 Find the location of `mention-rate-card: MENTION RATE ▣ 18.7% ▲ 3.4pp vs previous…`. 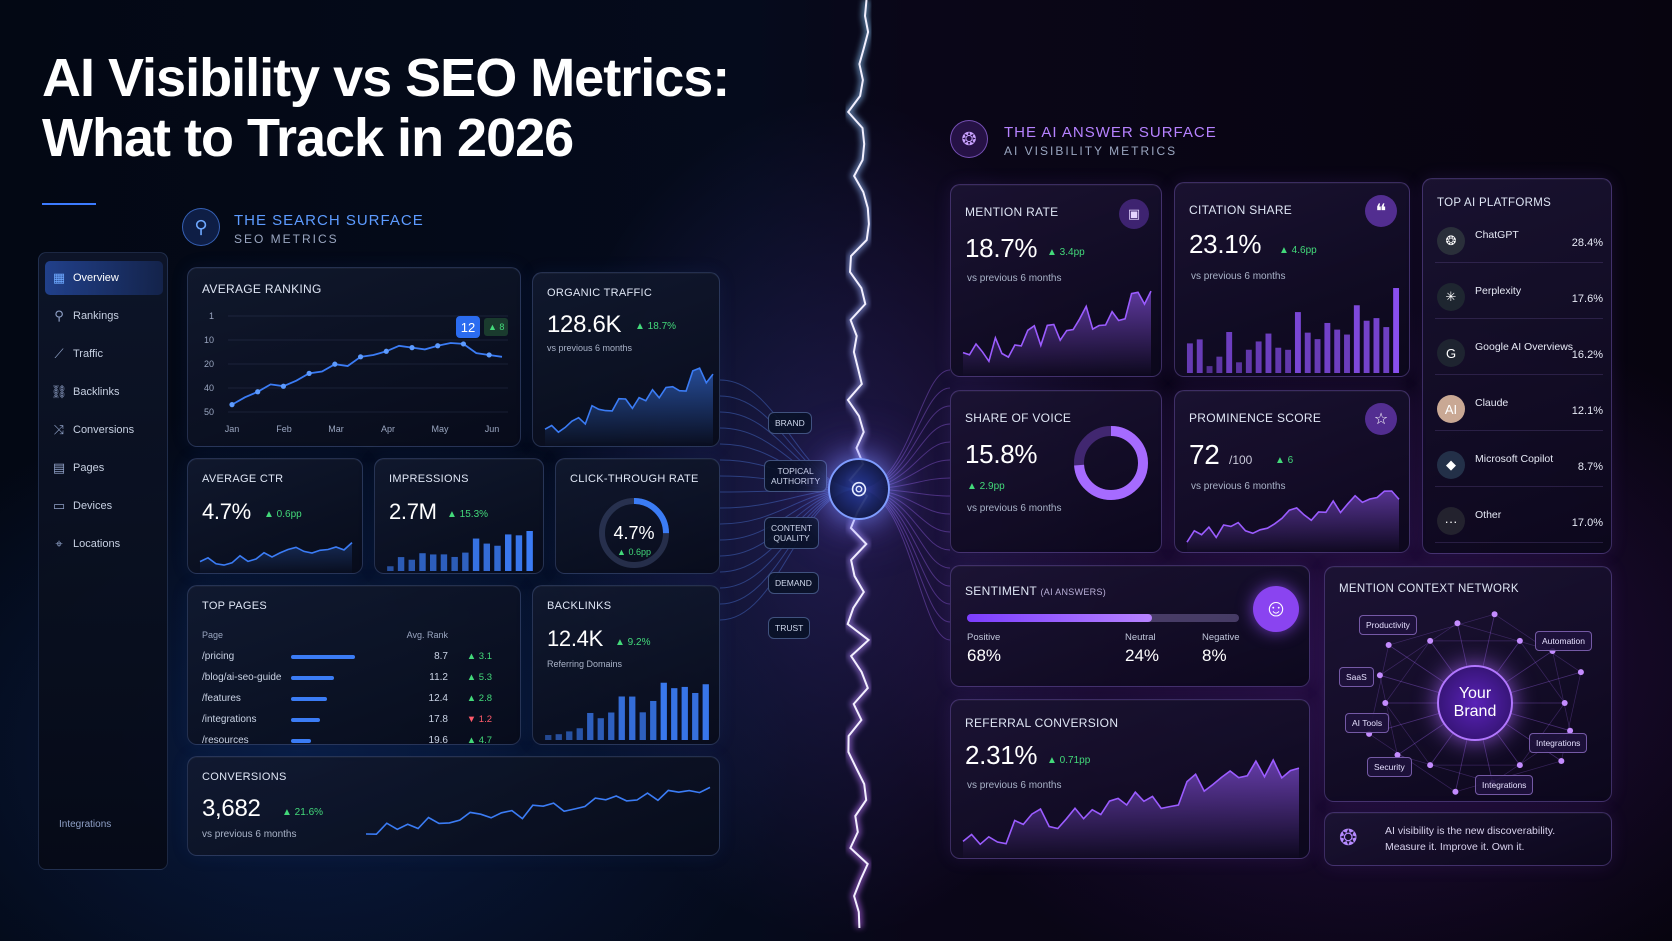

mention-rate-card: MENTION RATE ▣ 18.7% ▲ 3.4pp vs previous… is located at coordinates (1056, 280).